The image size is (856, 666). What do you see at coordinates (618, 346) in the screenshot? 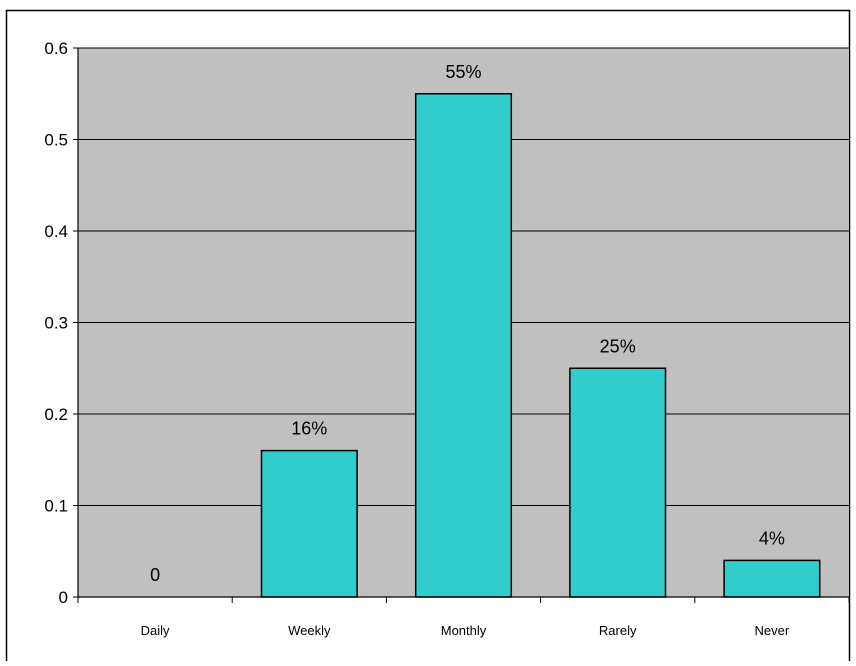
I see `data-label-rarely: 25%` at bounding box center [618, 346].